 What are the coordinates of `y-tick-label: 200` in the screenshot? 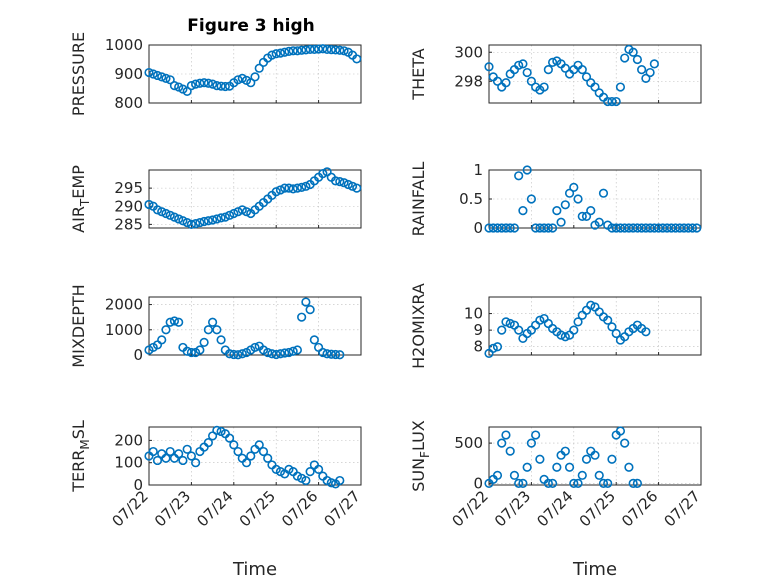 It's located at (128, 440).